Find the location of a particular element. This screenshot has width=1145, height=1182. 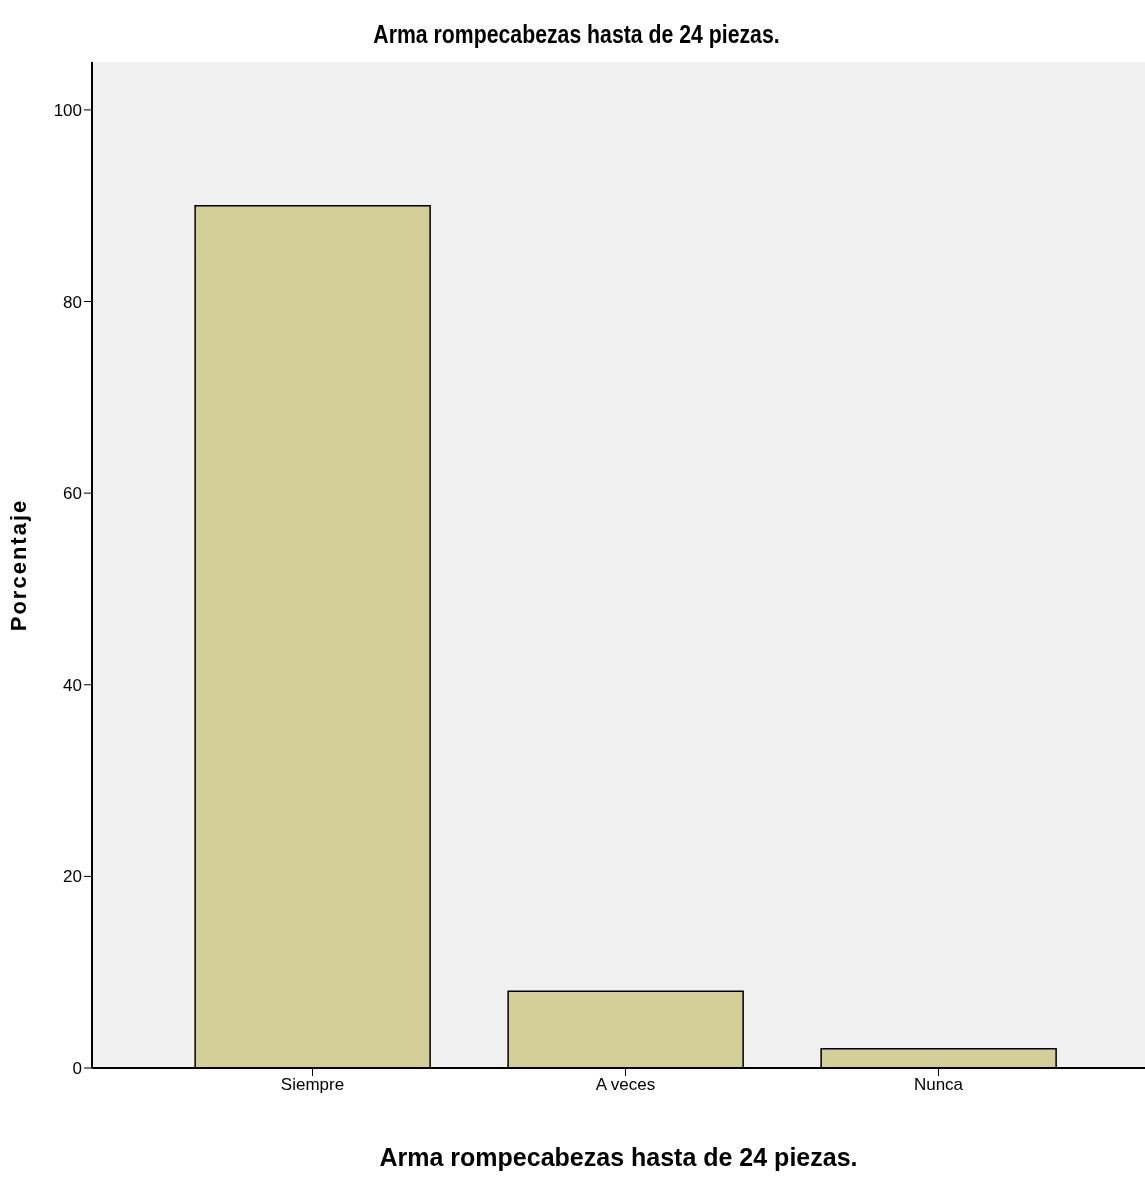

y-tick-label: 40 is located at coordinates (72, 685).